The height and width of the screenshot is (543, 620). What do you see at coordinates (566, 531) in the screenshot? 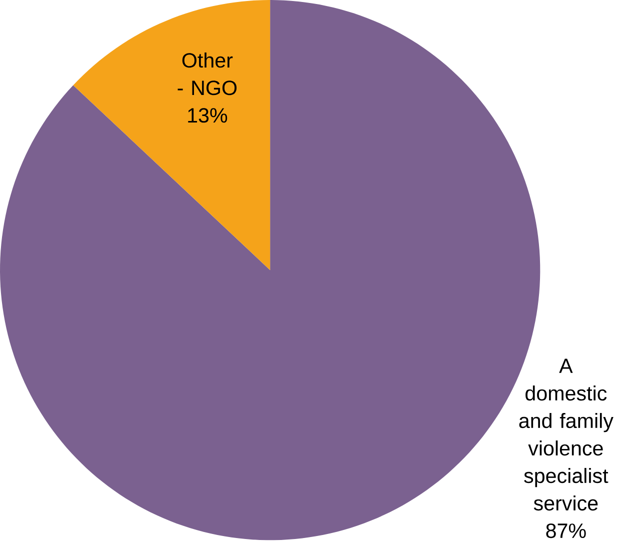
I see `data-label: 87%` at bounding box center [566, 531].